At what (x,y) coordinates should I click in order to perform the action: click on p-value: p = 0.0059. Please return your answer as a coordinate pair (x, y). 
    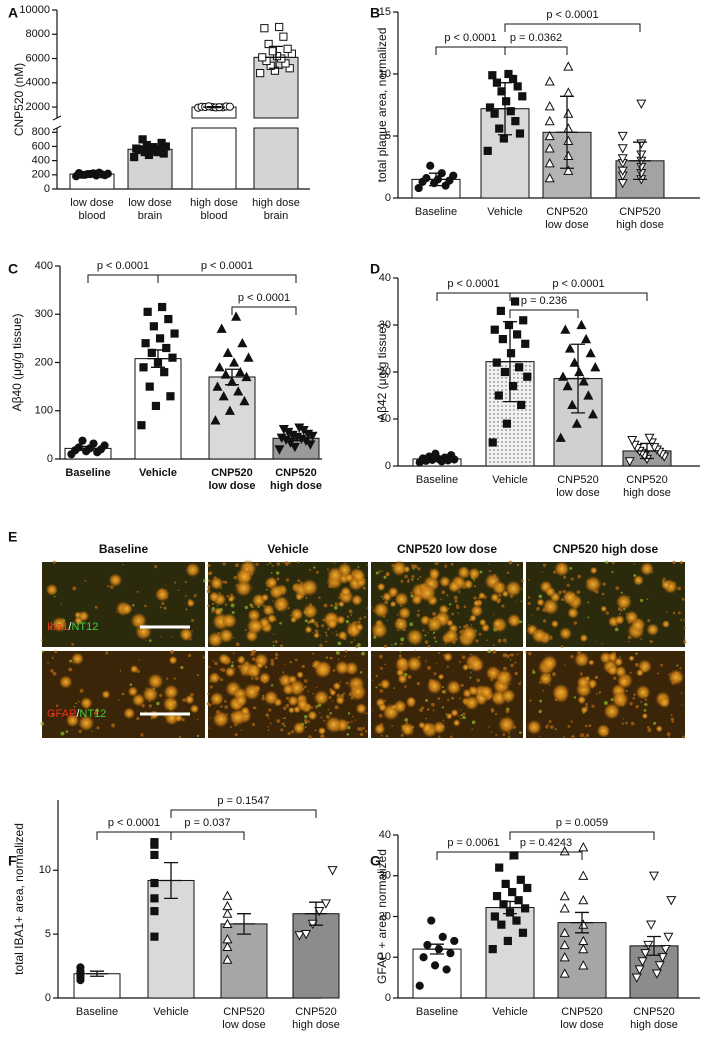
    Looking at the image, I should click on (582, 823).